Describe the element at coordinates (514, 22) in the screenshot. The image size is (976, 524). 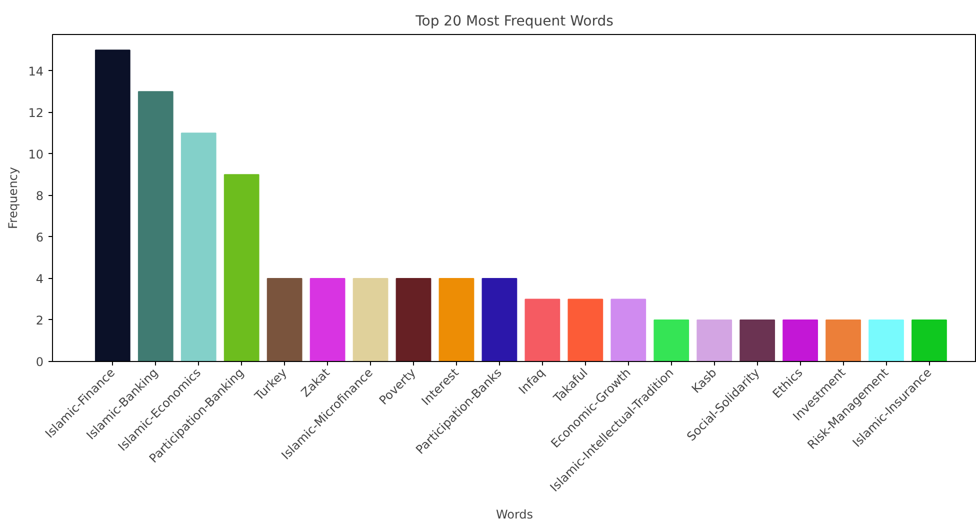
I see `chart-title: Top 20 Most Frequent Words` at that location.